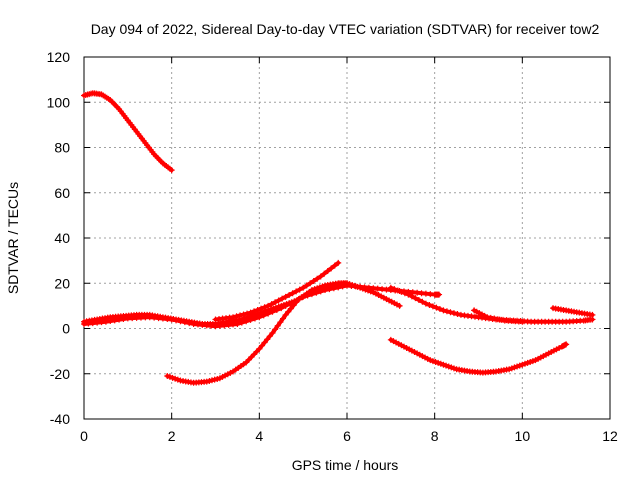  Describe the element at coordinates (60, 419) in the screenshot. I see `y-tick-label: -40` at that location.